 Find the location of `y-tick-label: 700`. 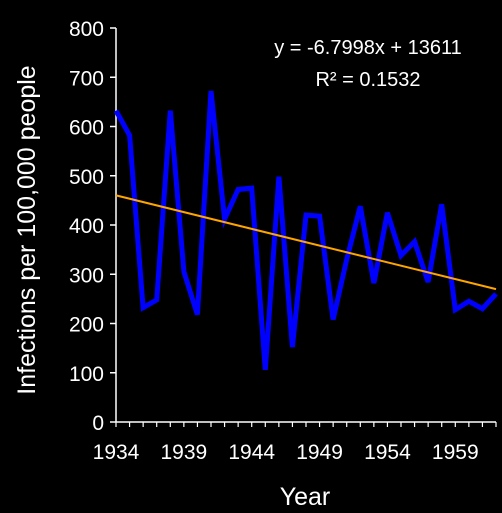

y-tick-label: 700 is located at coordinates (86, 78).